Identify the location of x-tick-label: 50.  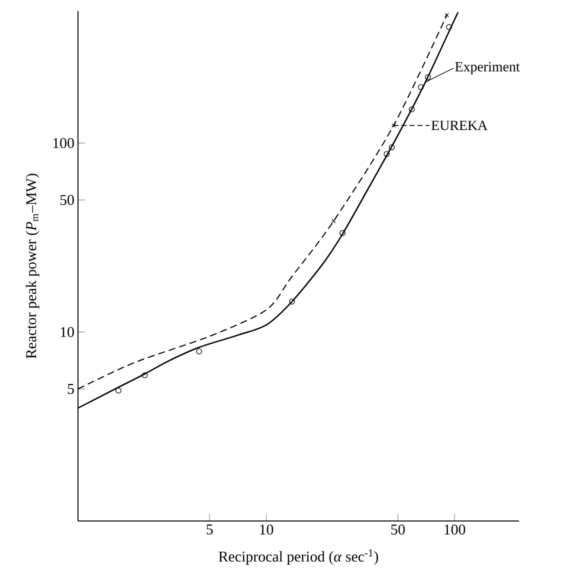
(398, 529).